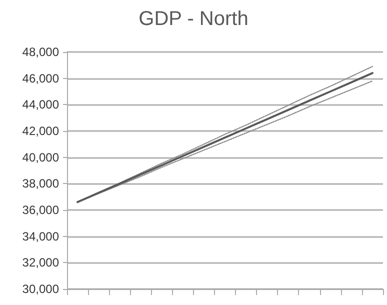 The height and width of the screenshot is (305, 387). I want to click on y-tick-label: 38,000, so click(41, 183).